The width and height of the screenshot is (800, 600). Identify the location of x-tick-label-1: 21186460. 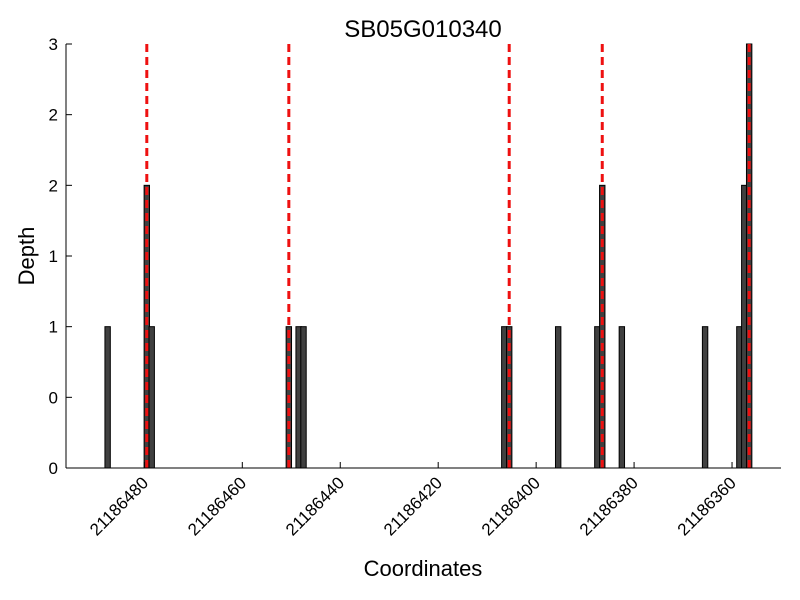
(217, 506).